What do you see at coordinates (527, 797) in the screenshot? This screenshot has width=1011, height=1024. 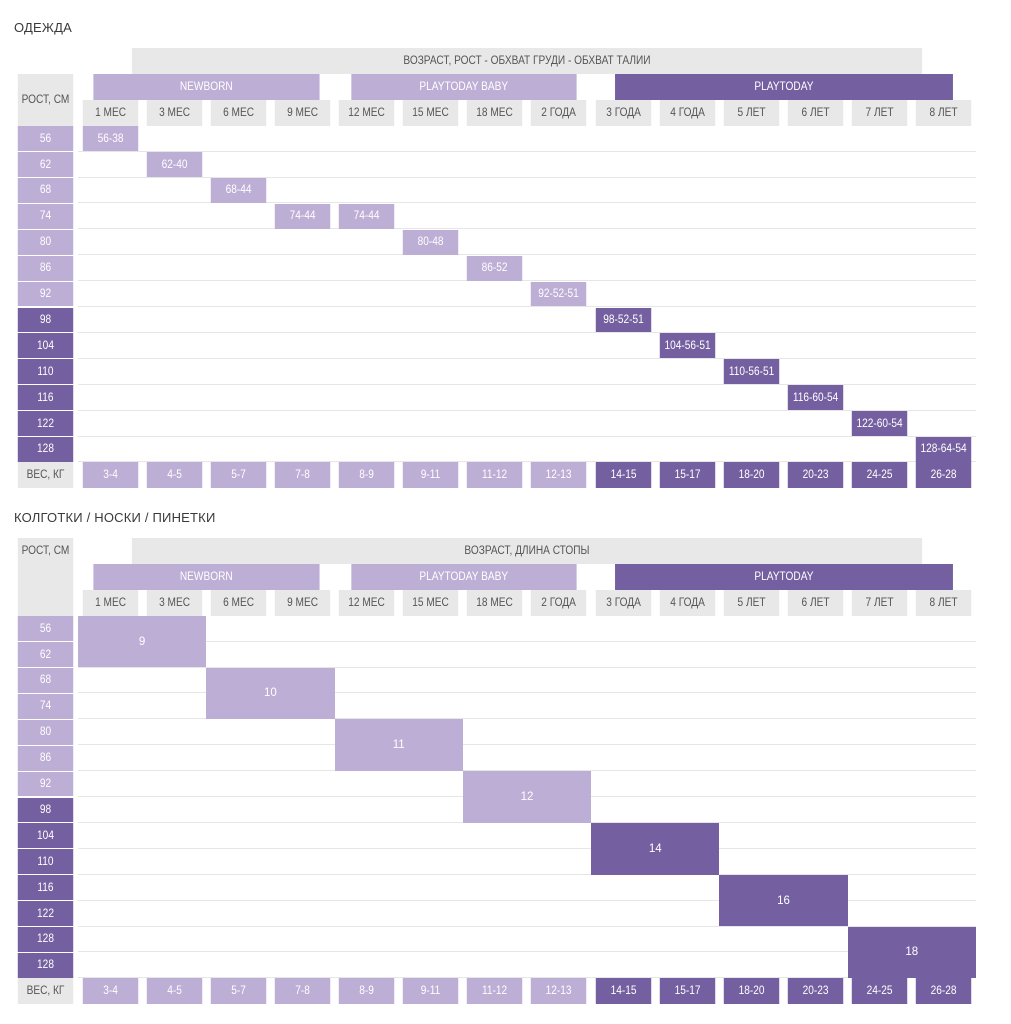 I see `foot-size-block: 12` at bounding box center [527, 797].